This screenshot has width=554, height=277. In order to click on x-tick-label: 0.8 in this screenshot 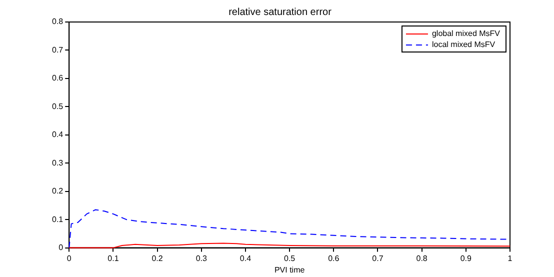, I will do `click(422, 258)`.